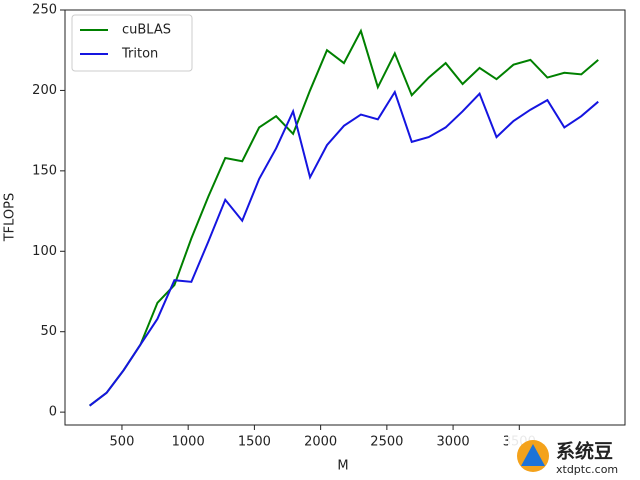 Image resolution: width=640 pixels, height=480 pixels. I want to click on y-tick-label: 0, so click(53, 412).